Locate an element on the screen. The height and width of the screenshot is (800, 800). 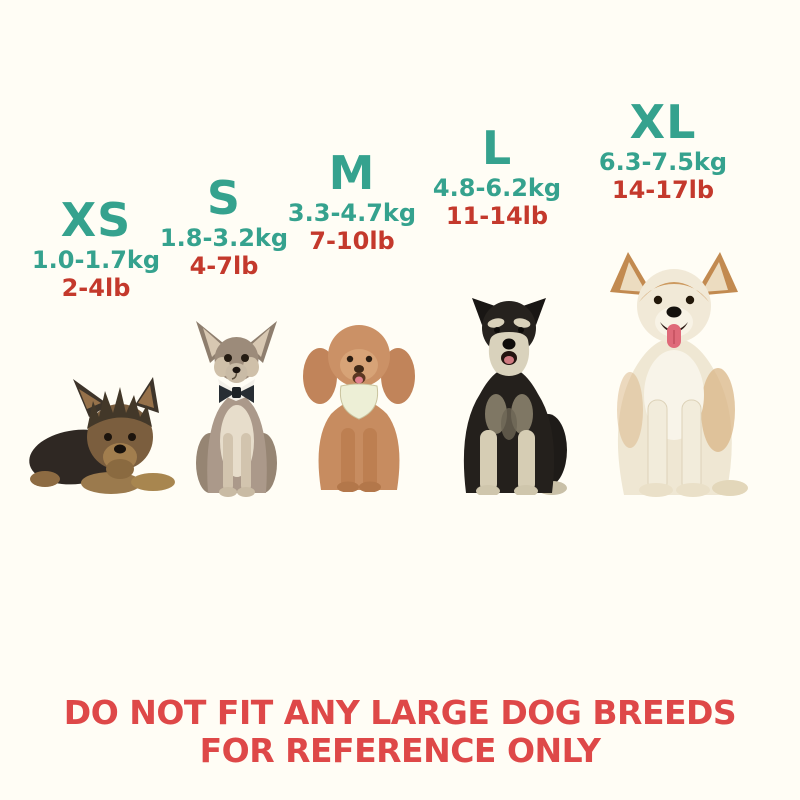
miniature-schnauzer-icon is located at coordinates (509, 393).